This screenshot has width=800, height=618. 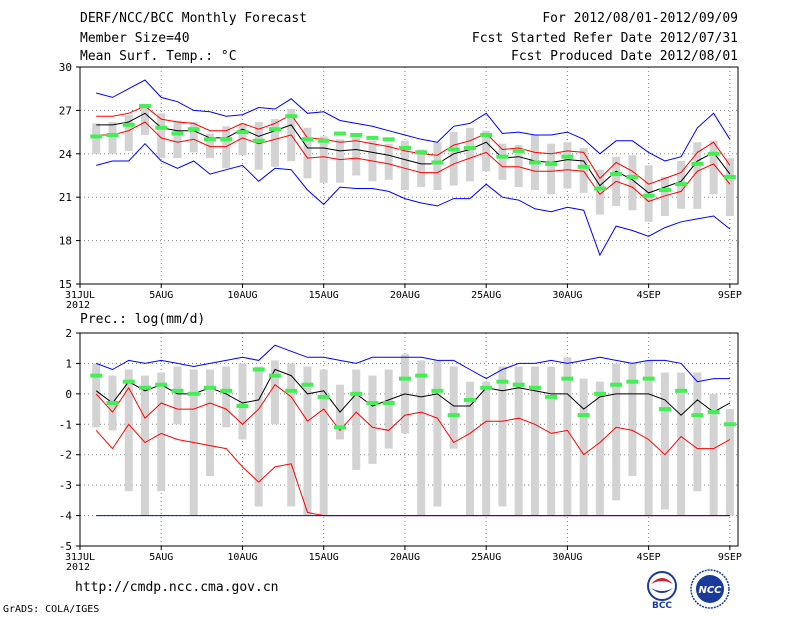 What do you see at coordinates (413, 363) in the screenshot?
I see `p2-series-max` at bounding box center [413, 363].